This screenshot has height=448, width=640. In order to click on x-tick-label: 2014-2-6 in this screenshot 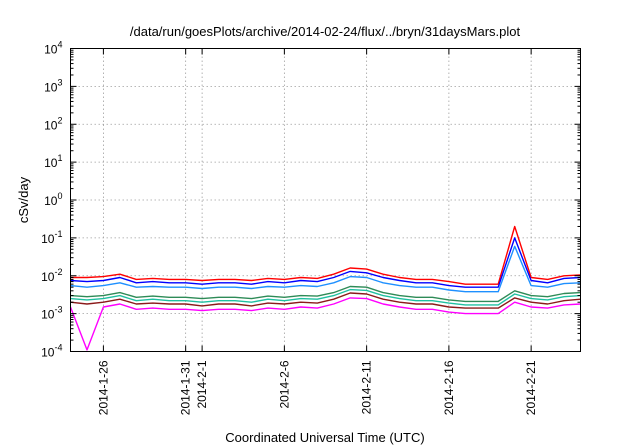, I will do `click(284, 384)`.